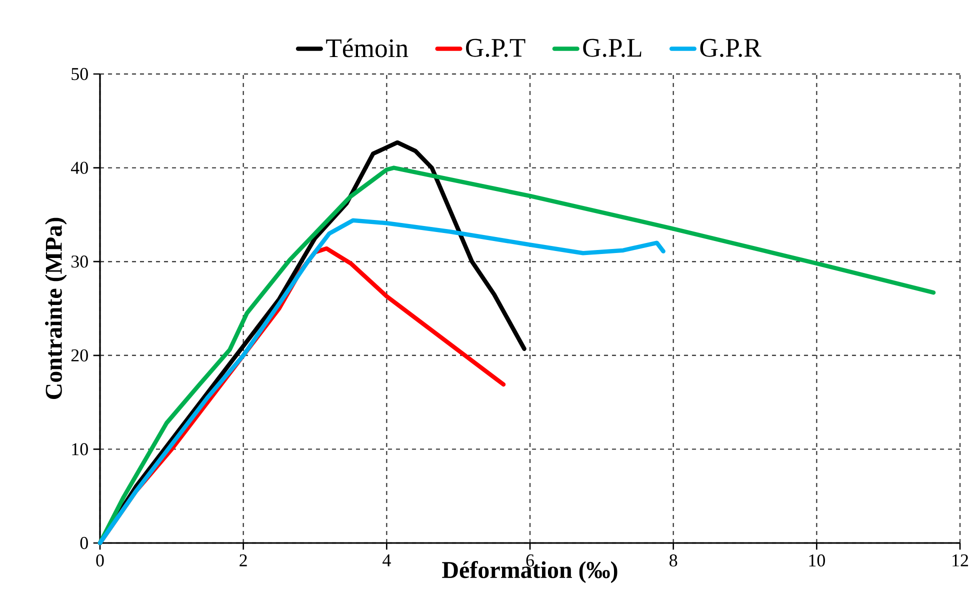 This screenshot has height=604, width=974. Describe the element at coordinates (79, 168) in the screenshot. I see `y-tick-label: 40` at that location.